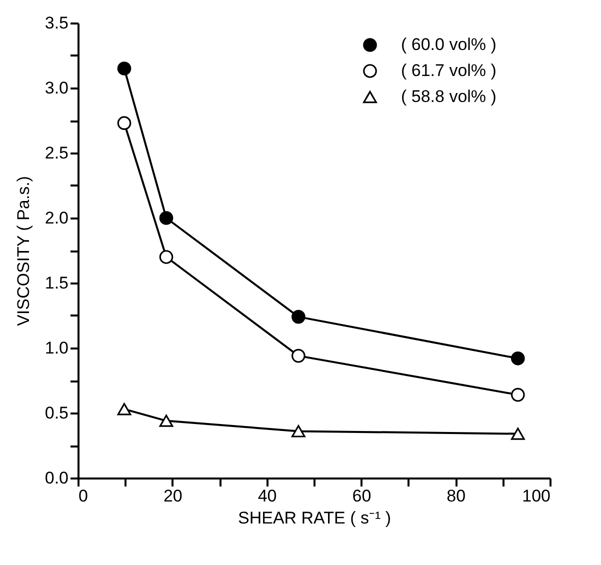 Image resolution: width=601 pixels, height=565 pixels. I want to click on x-tick-label: 60, so click(362, 496).